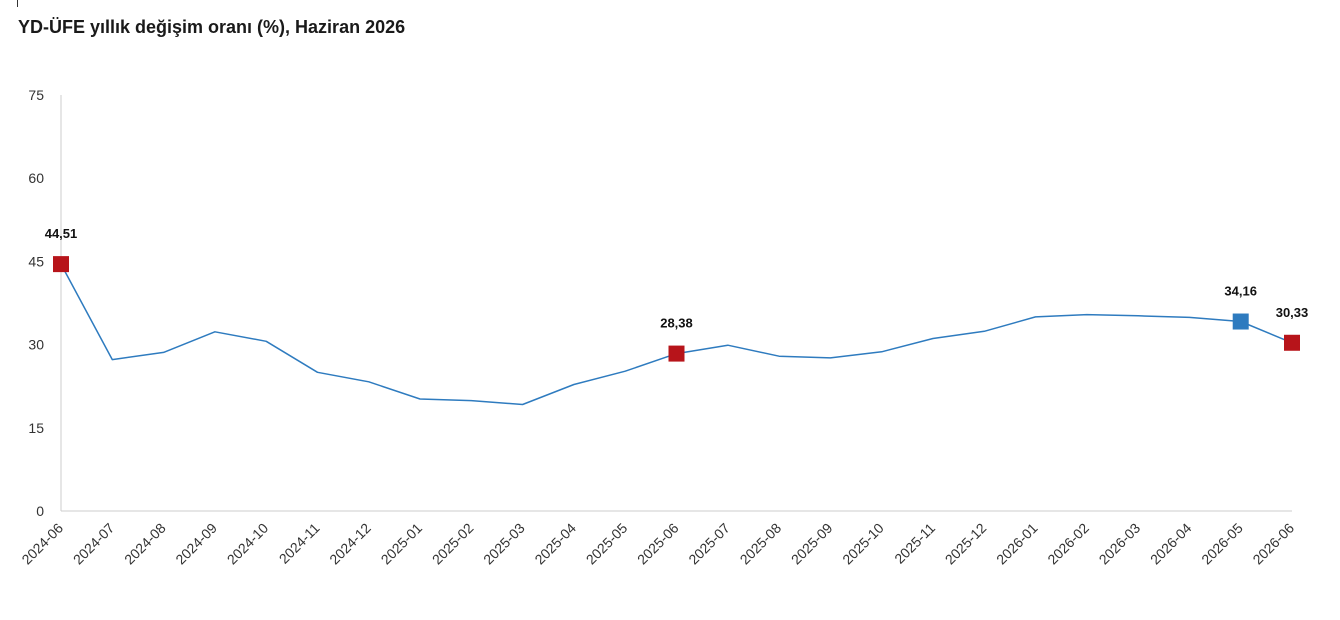  What do you see at coordinates (1120, 544) in the screenshot?
I see `x-tick-label: 2026-03` at bounding box center [1120, 544].